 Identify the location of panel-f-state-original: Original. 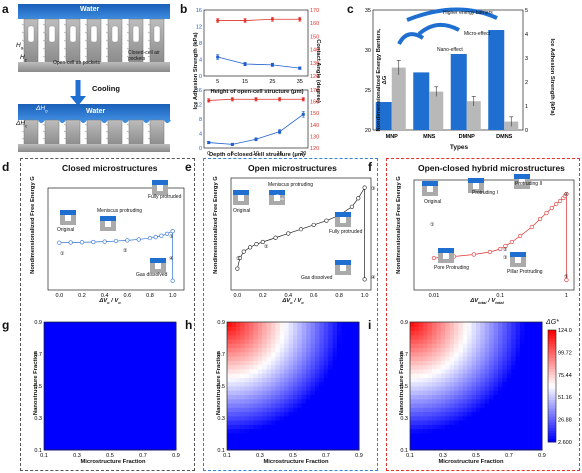
(433, 202).